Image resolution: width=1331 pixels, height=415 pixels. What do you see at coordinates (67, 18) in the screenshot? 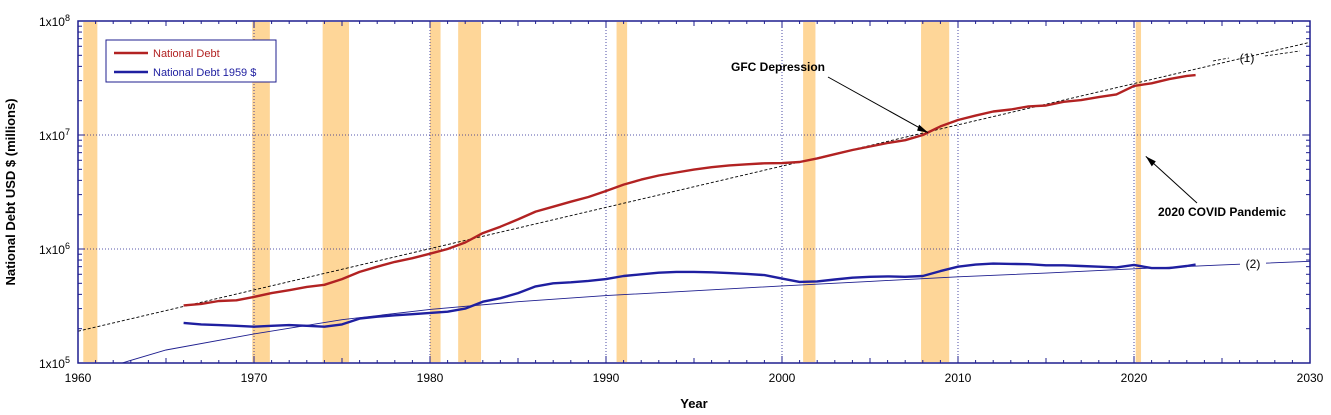
I see `y-tick-exponent: 8` at bounding box center [67, 18].